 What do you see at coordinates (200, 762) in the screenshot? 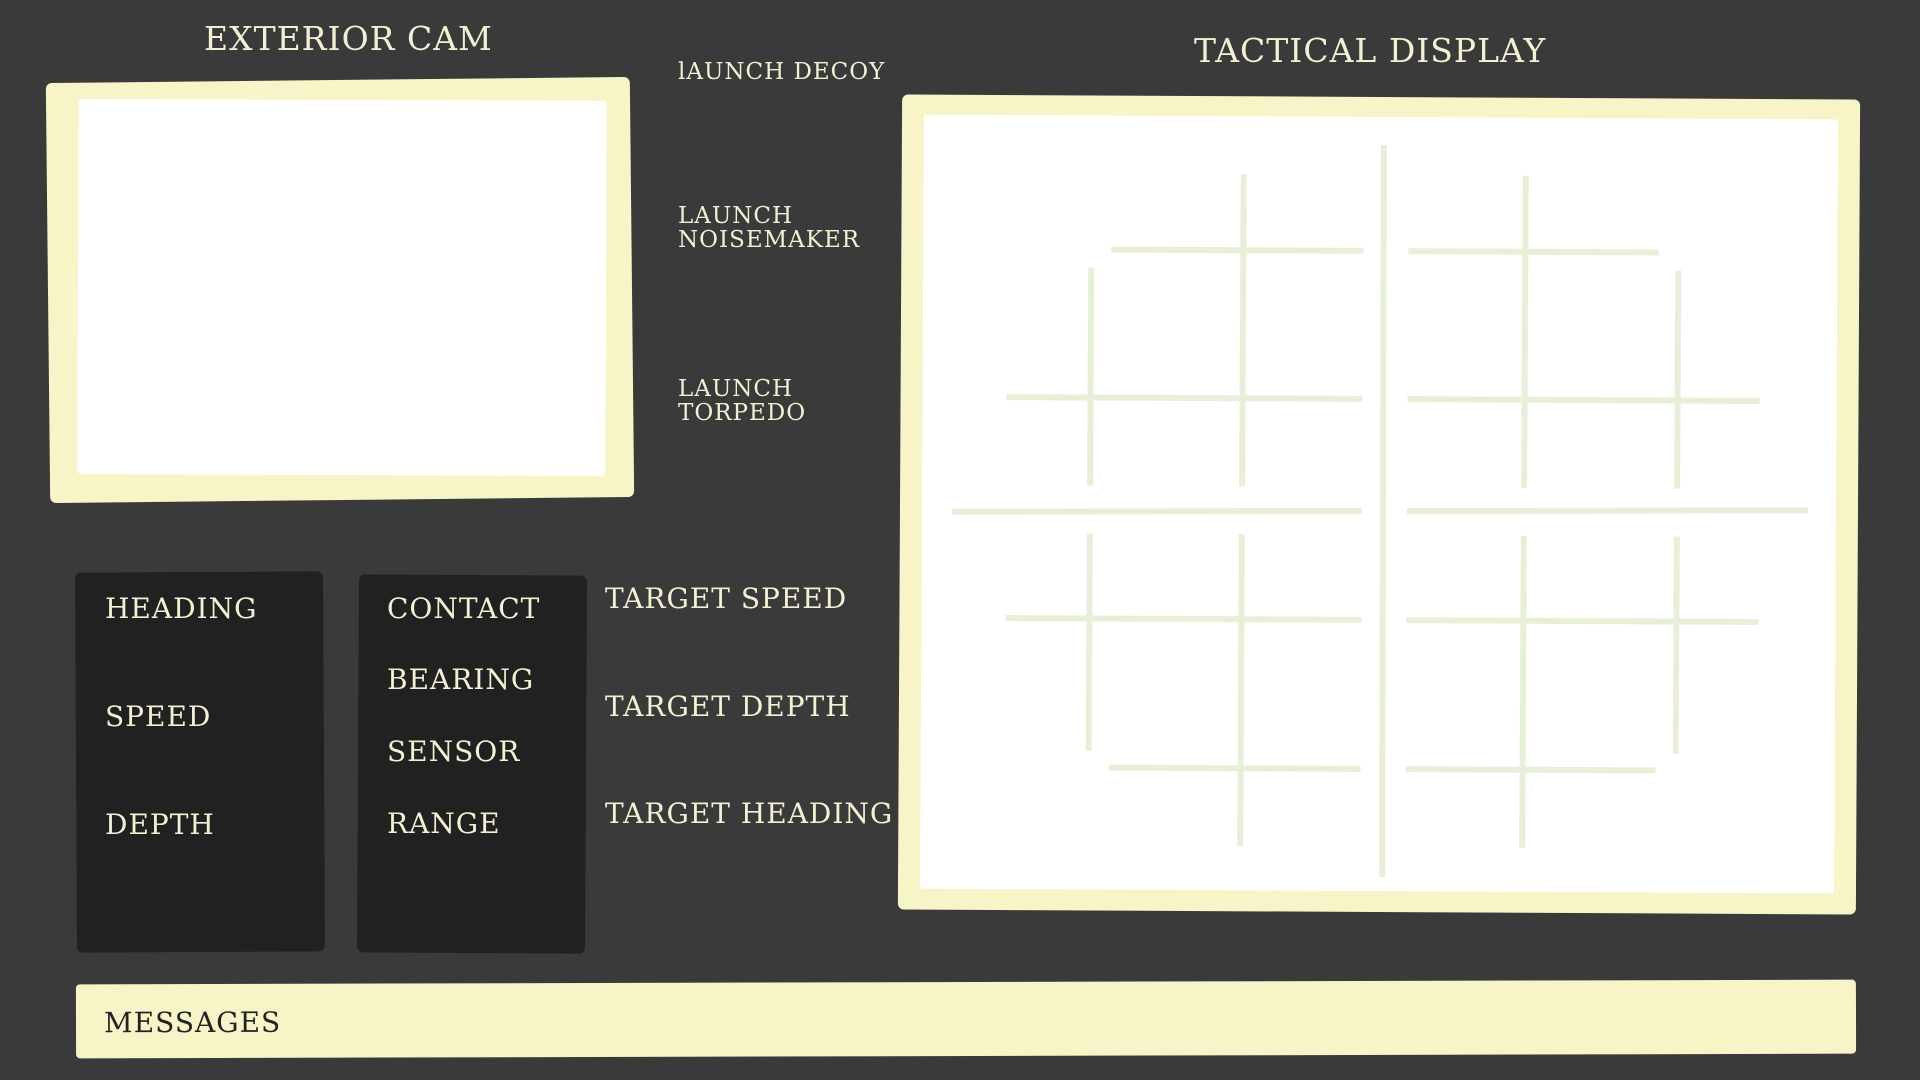
I see `navigation-panel` at bounding box center [200, 762].